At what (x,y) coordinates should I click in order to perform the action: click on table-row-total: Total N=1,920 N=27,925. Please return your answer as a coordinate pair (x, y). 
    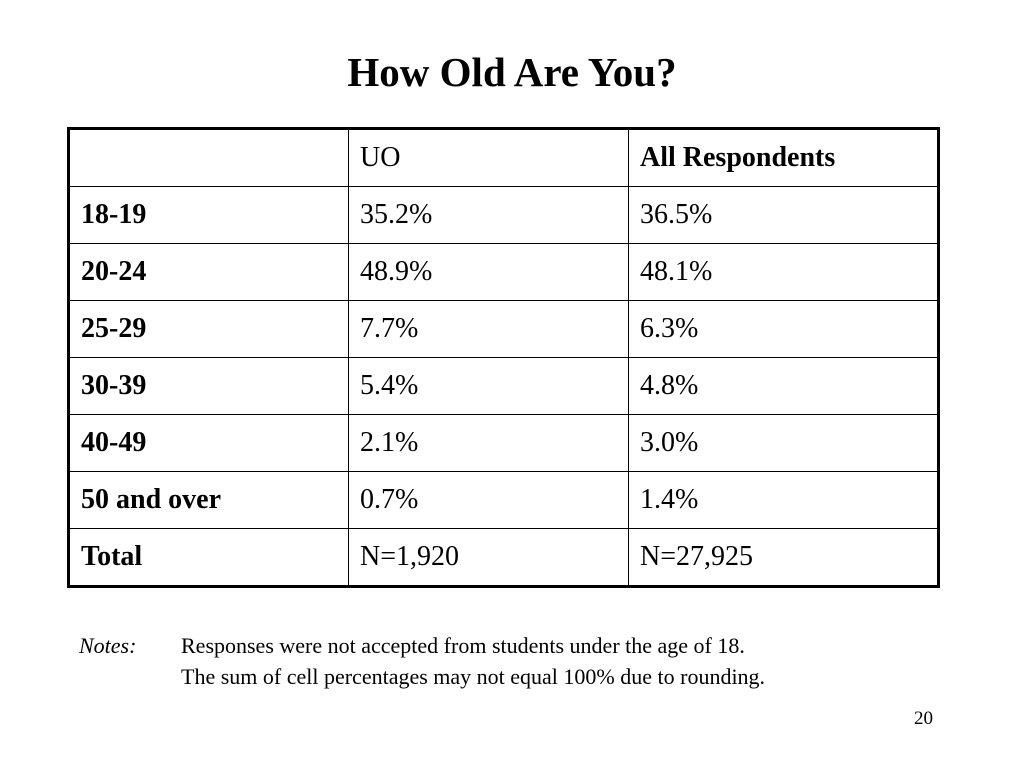
    Looking at the image, I should click on (503, 557).